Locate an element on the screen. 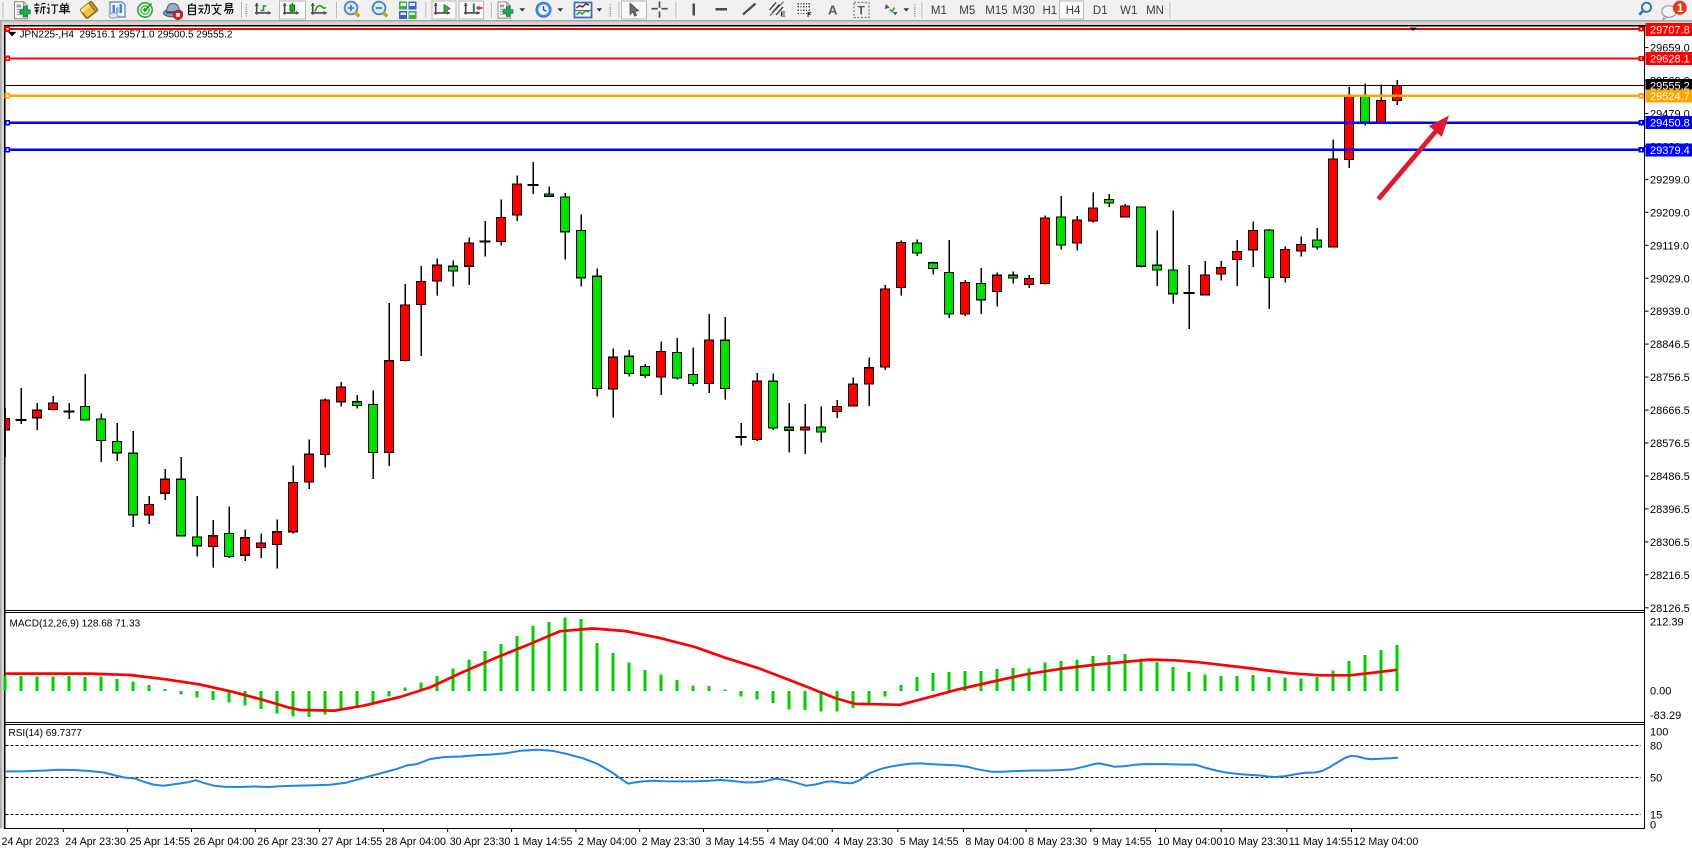 This screenshot has width=1692, height=853. svg-text: 28846.5 is located at coordinates (1670, 345).